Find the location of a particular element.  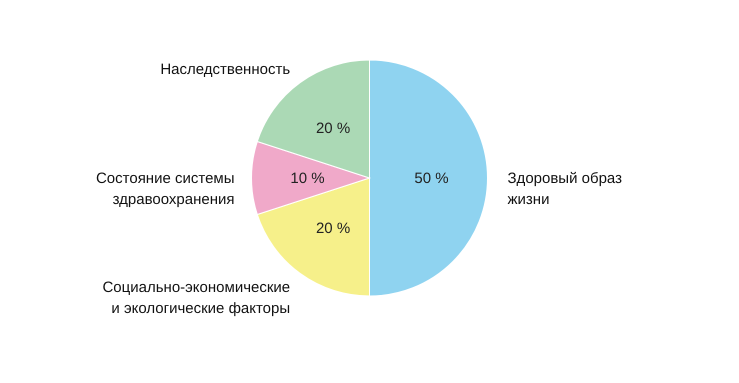

slice-label: Состояние системы здравоохранения is located at coordinates (165, 189).